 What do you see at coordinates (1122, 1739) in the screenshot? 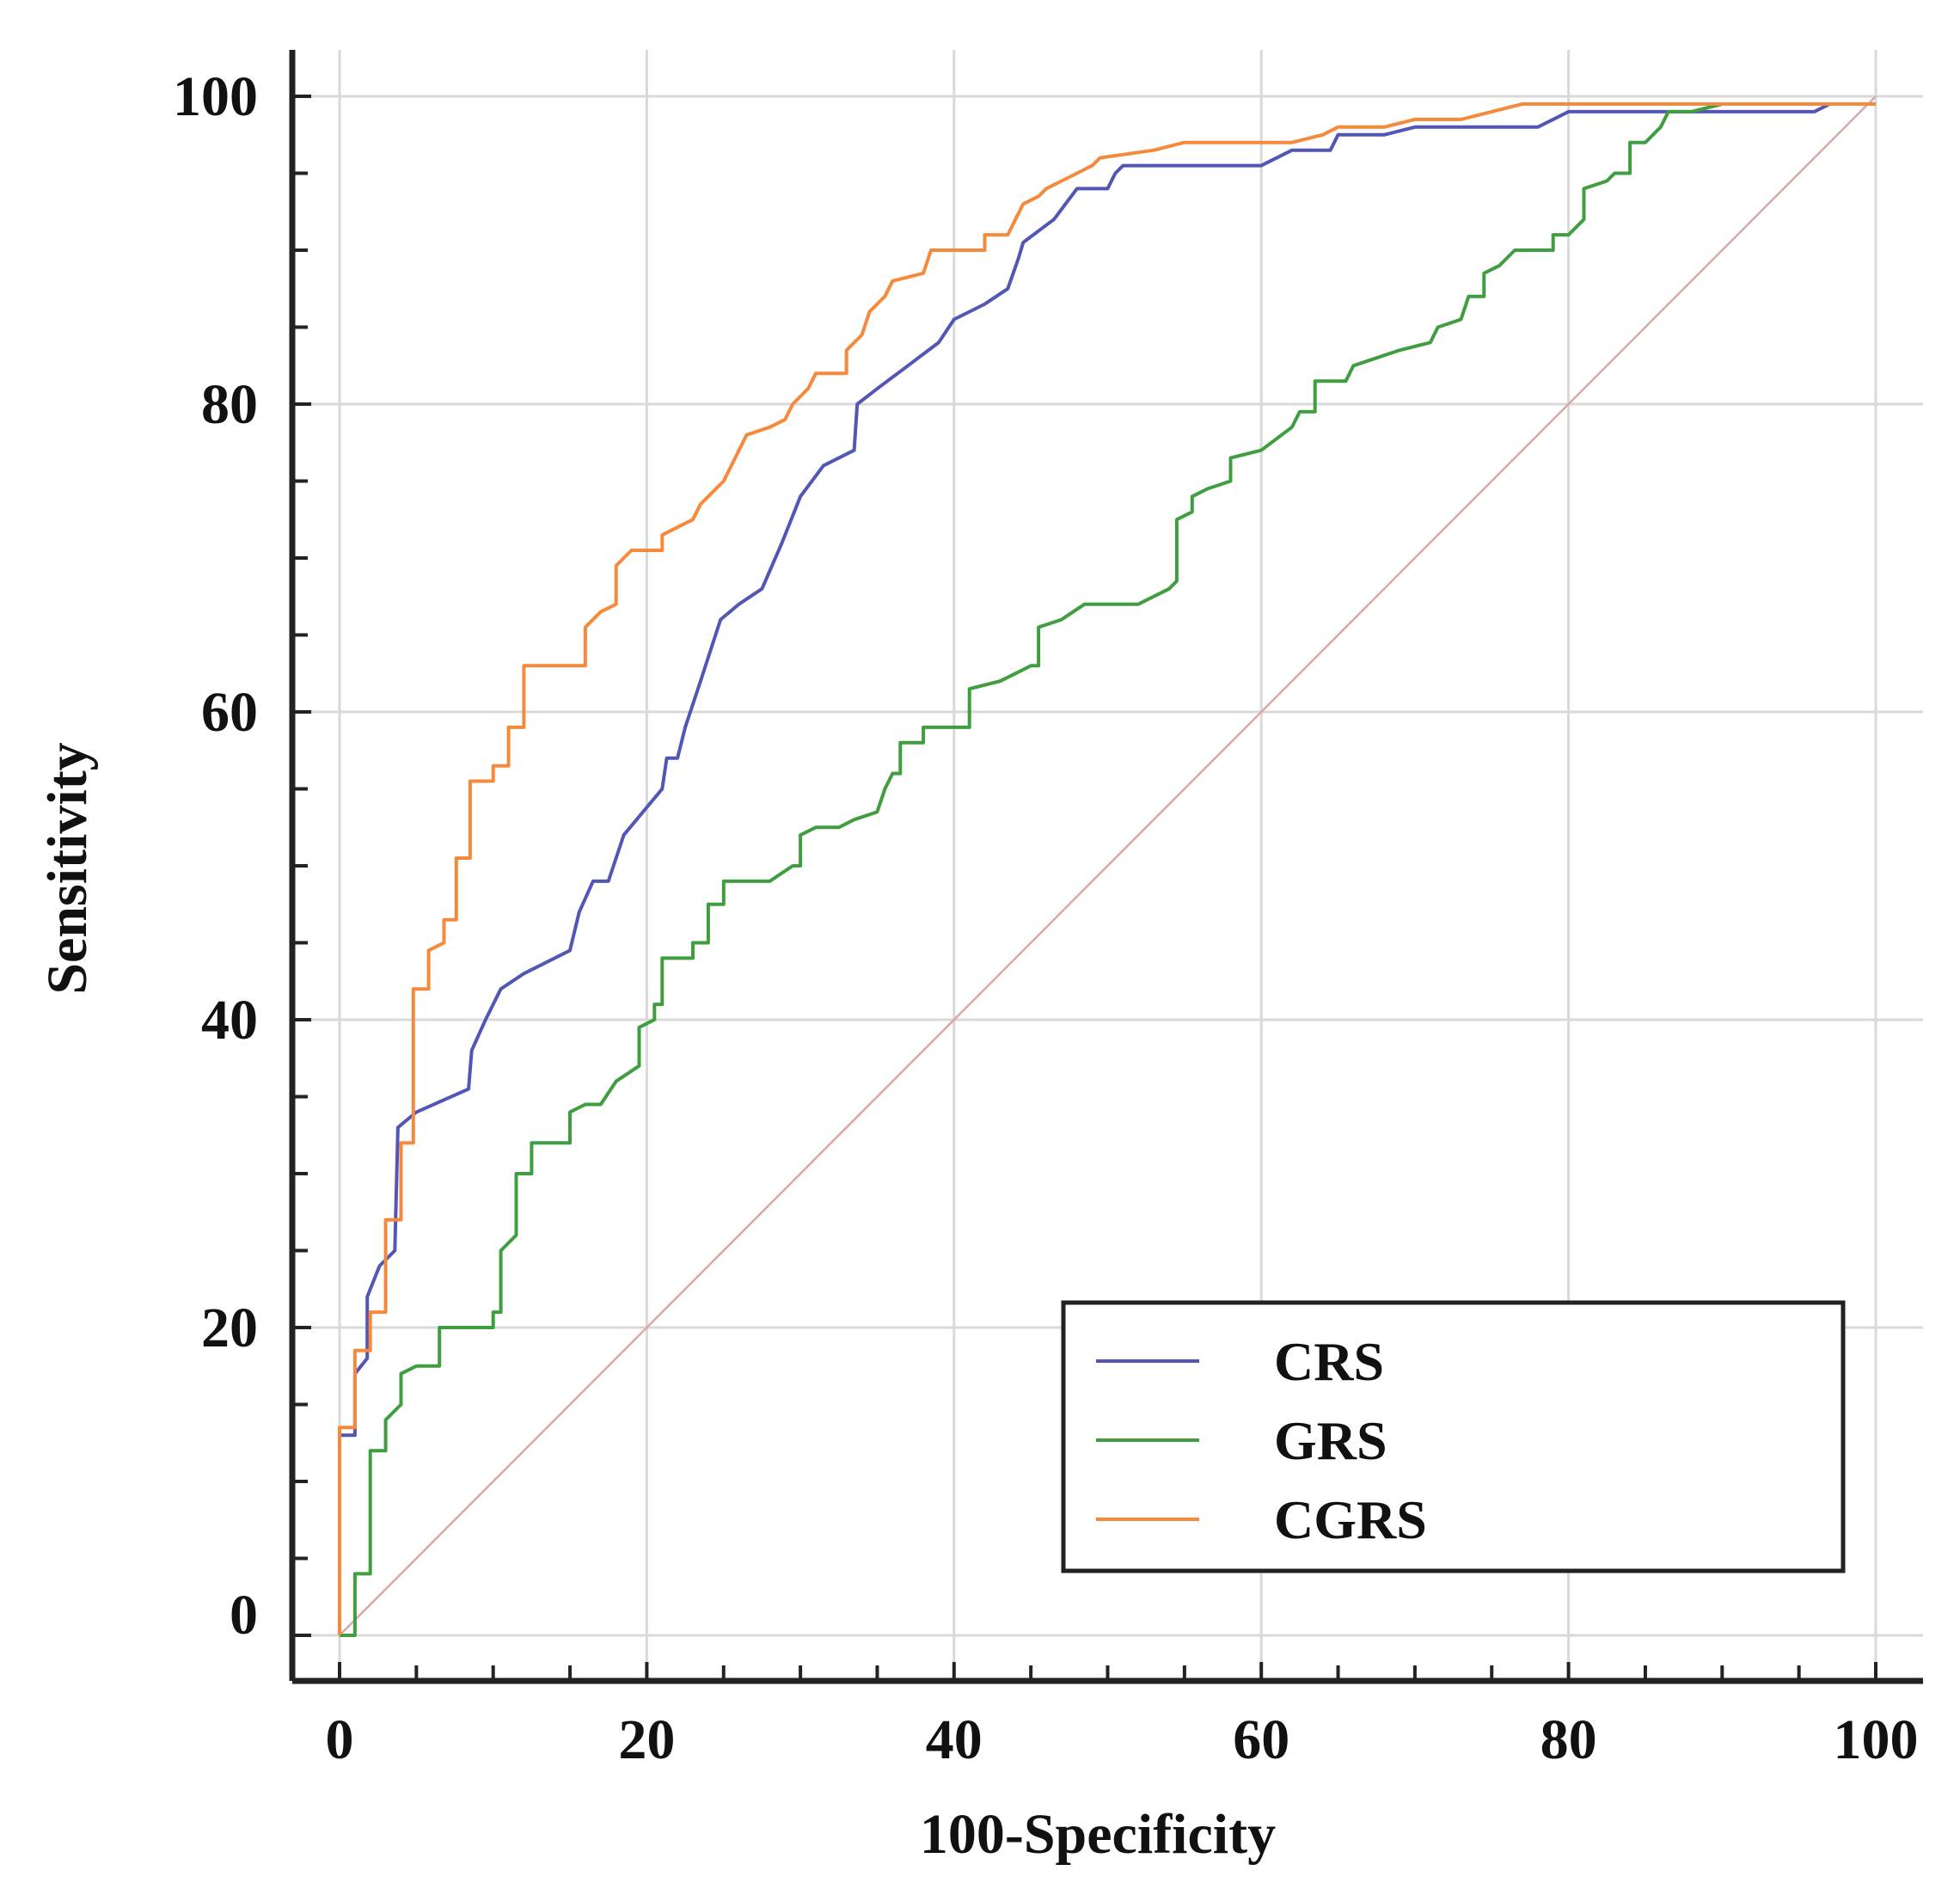
I see `x-tick-labels: 0 20 40 60 80 100` at bounding box center [1122, 1739].